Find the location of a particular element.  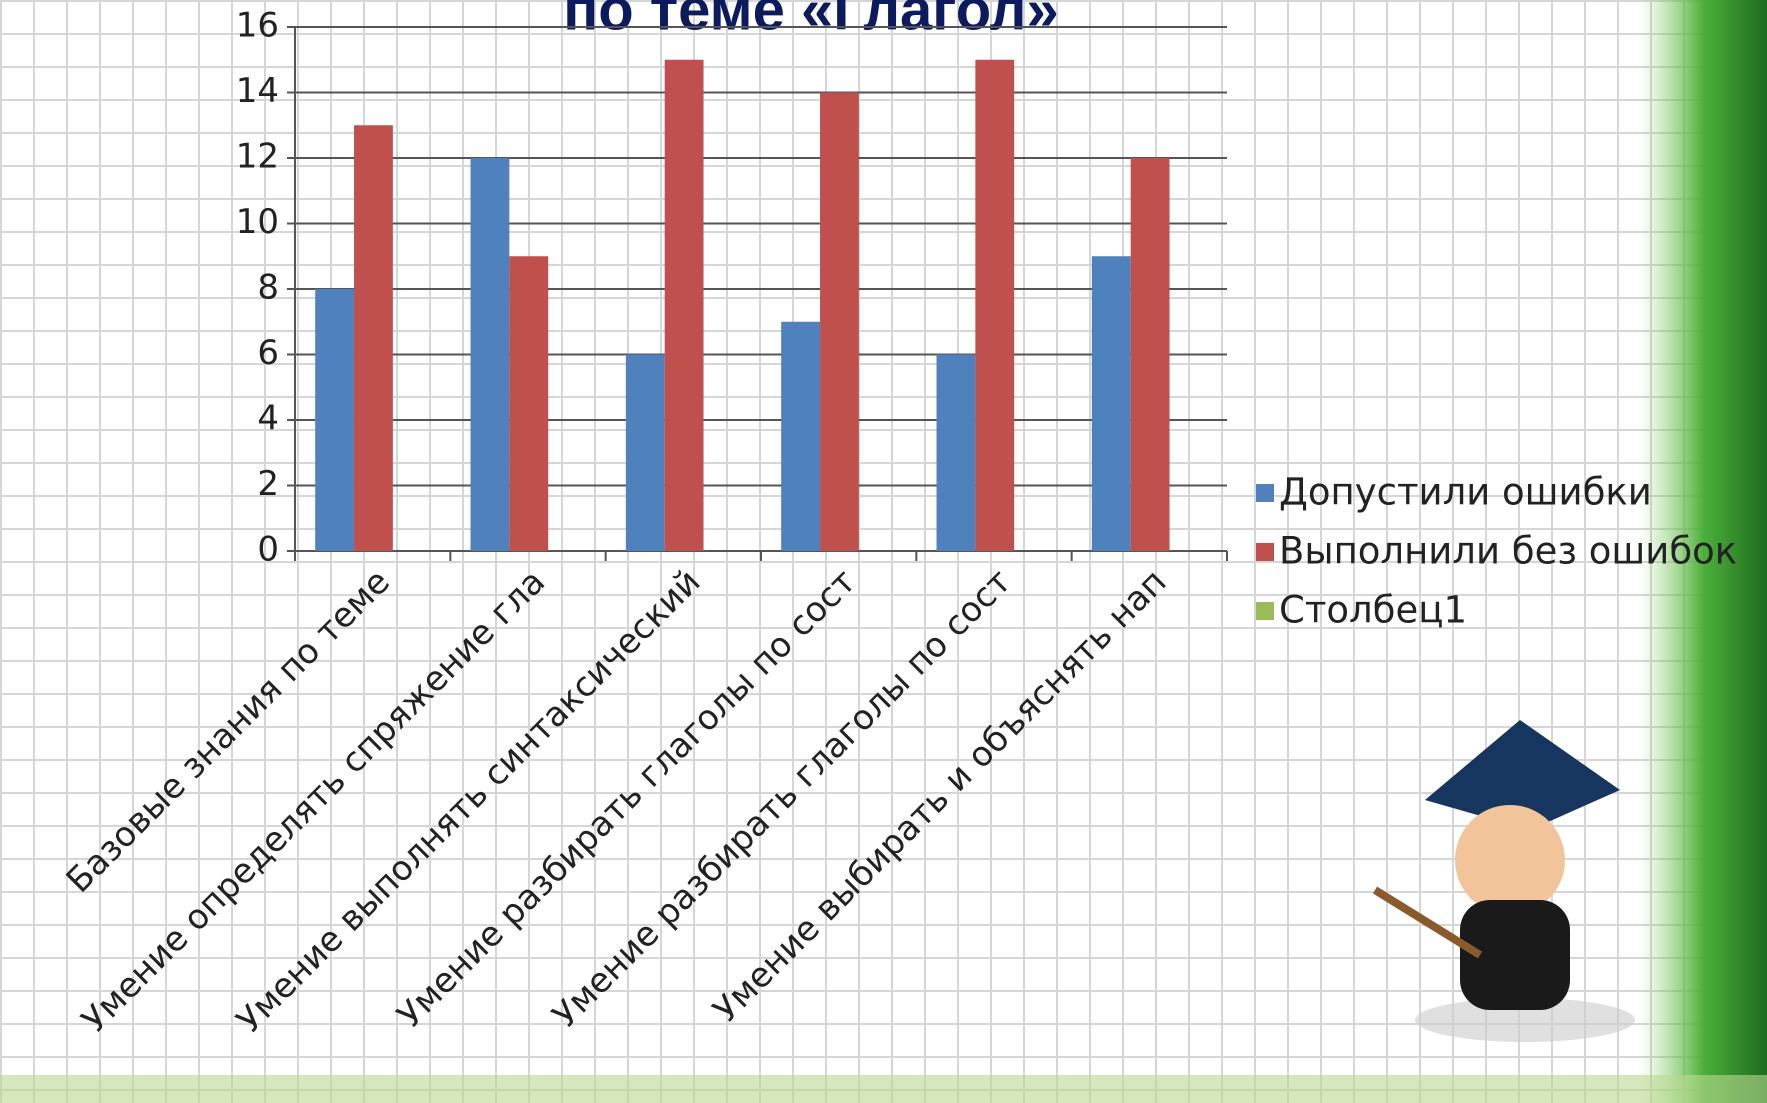

y-tick-label: 0 is located at coordinates (268, 550).